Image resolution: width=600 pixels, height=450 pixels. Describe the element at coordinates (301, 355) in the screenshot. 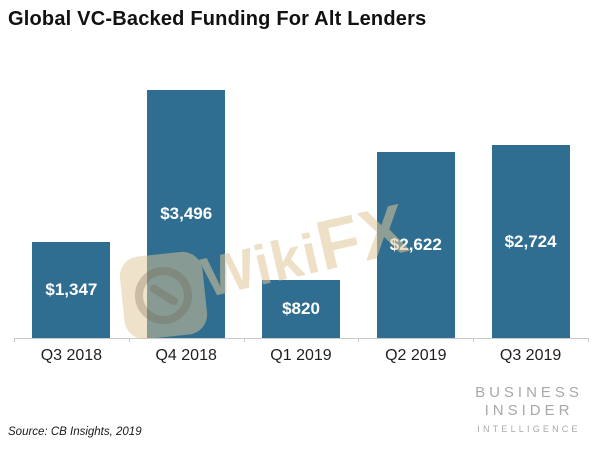

I see `x-axis-label: Q1 2019` at that location.